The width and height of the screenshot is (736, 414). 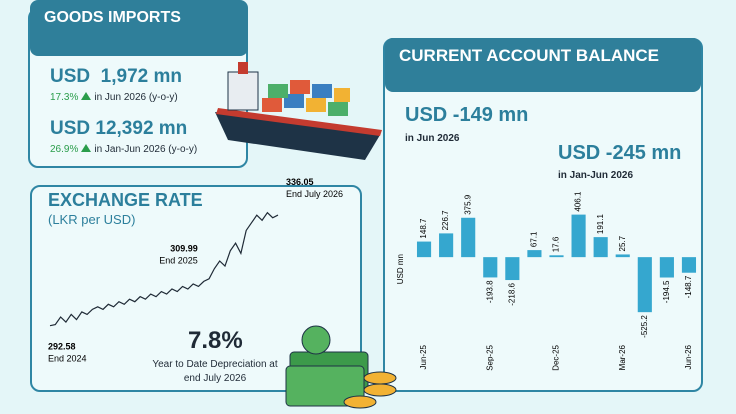 I want to click on exchange-line, so click(x=164, y=269).